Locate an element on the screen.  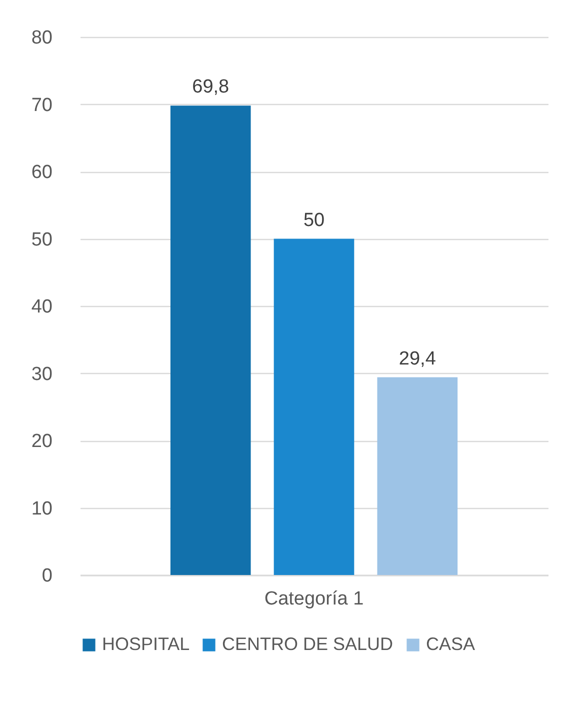
y-tick-label: 70 is located at coordinates (41, 105).